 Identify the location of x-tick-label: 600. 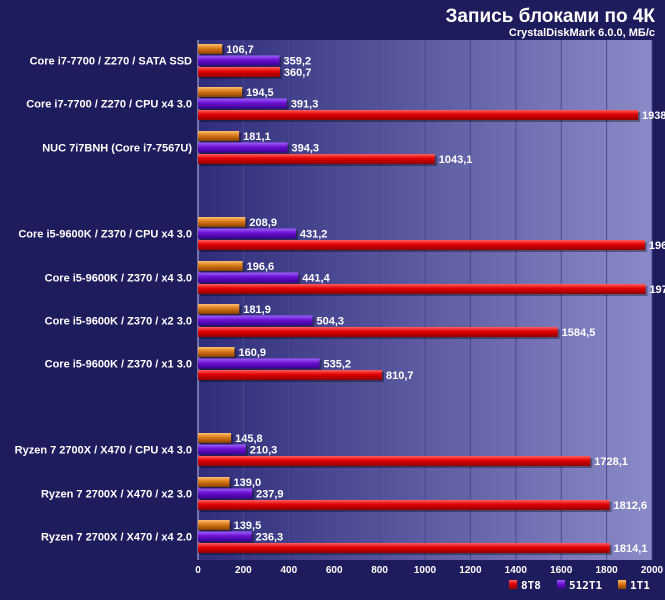
(334, 570).